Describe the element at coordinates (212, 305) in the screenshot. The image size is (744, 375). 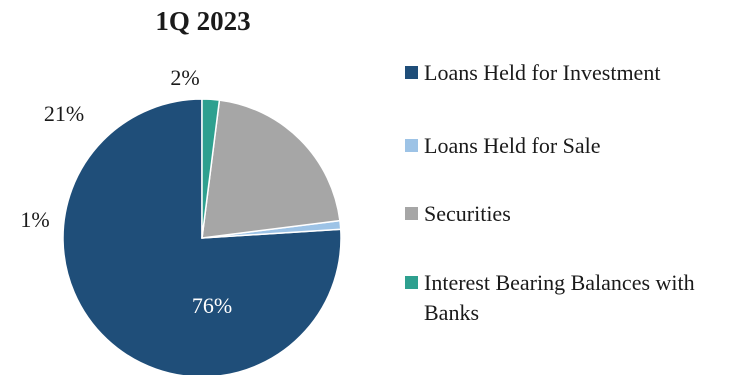
I see `data-label-loans-held-for-investment: 76%` at that location.